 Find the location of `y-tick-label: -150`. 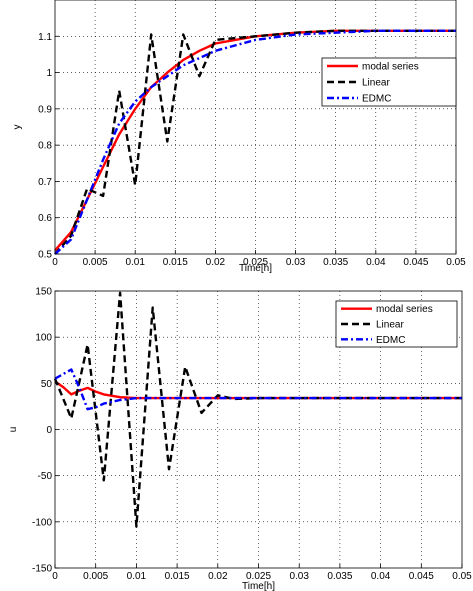

y-tick-label: -150 is located at coordinates (42, 569).